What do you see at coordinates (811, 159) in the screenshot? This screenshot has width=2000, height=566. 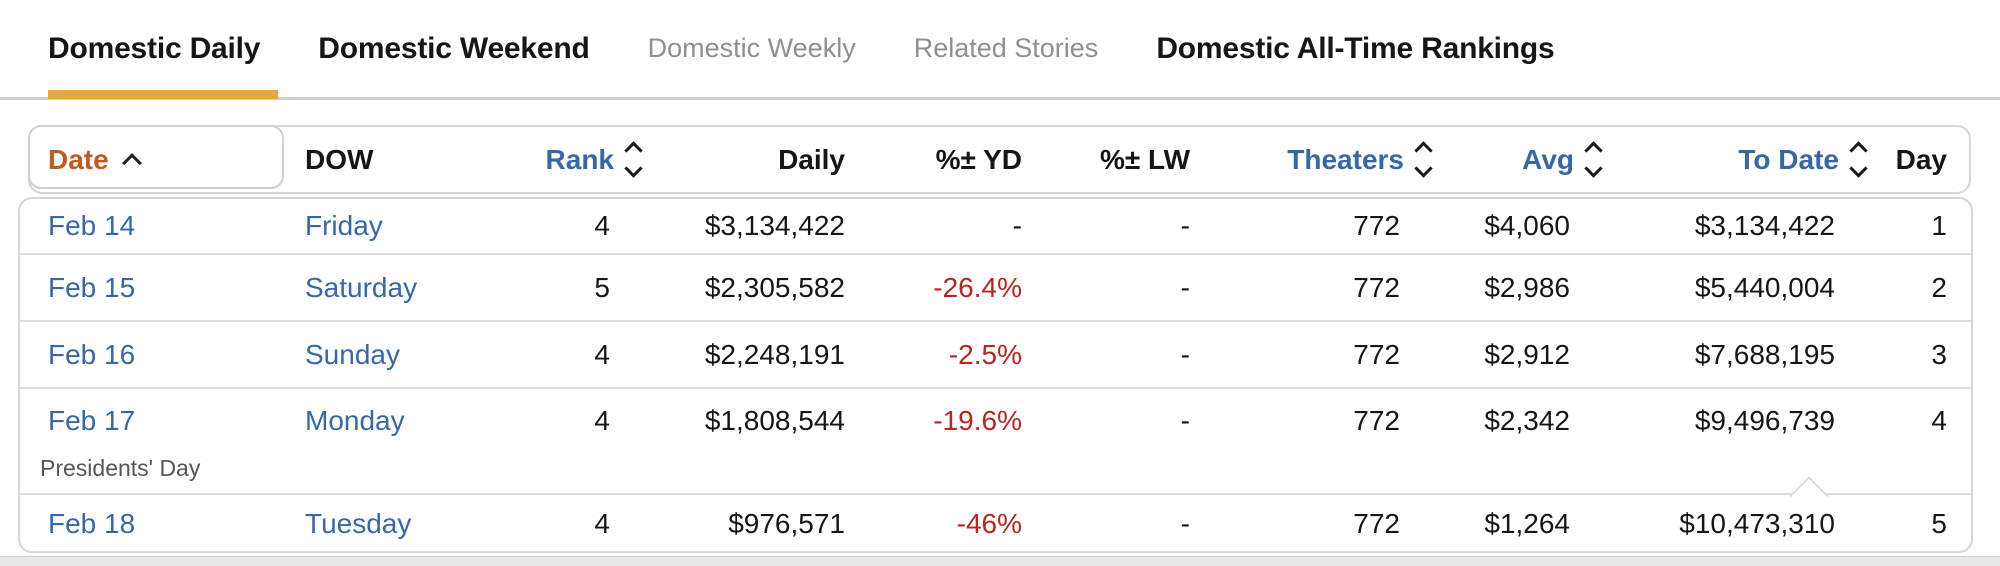 I see `column-header-label: Daily` at bounding box center [811, 159].